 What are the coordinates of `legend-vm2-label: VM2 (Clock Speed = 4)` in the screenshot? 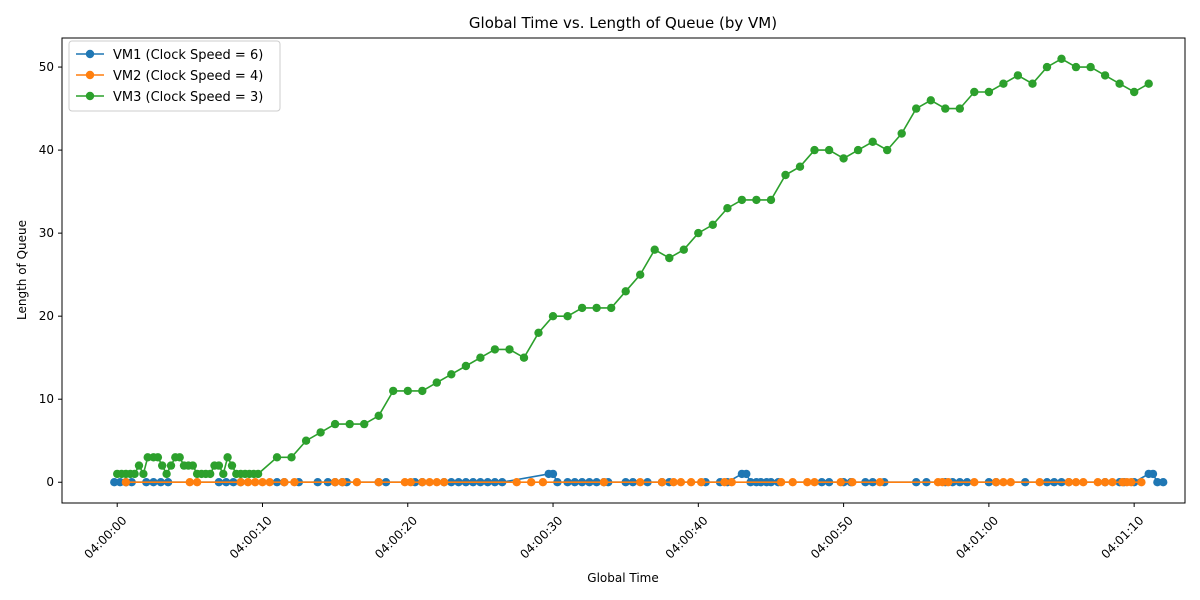 It's located at (188, 76).